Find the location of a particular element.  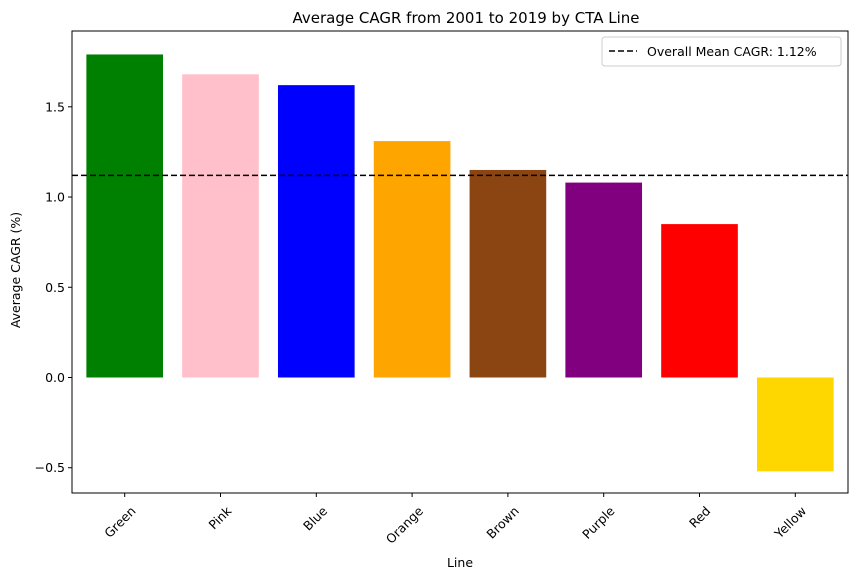

bar-brown is located at coordinates (508, 273).